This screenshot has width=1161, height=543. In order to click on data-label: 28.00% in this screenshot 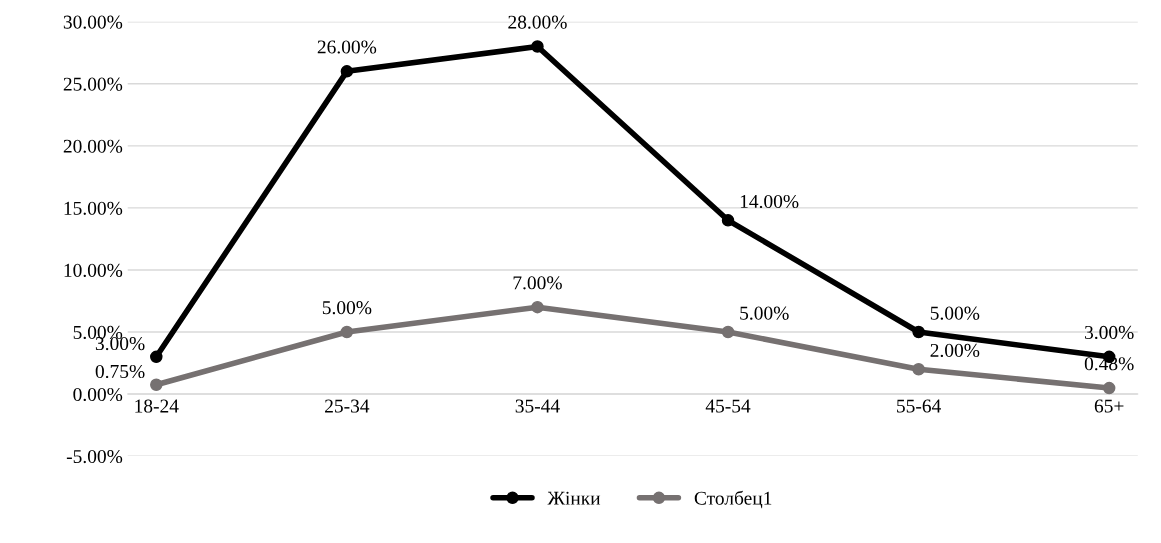, I will do `click(537, 22)`.